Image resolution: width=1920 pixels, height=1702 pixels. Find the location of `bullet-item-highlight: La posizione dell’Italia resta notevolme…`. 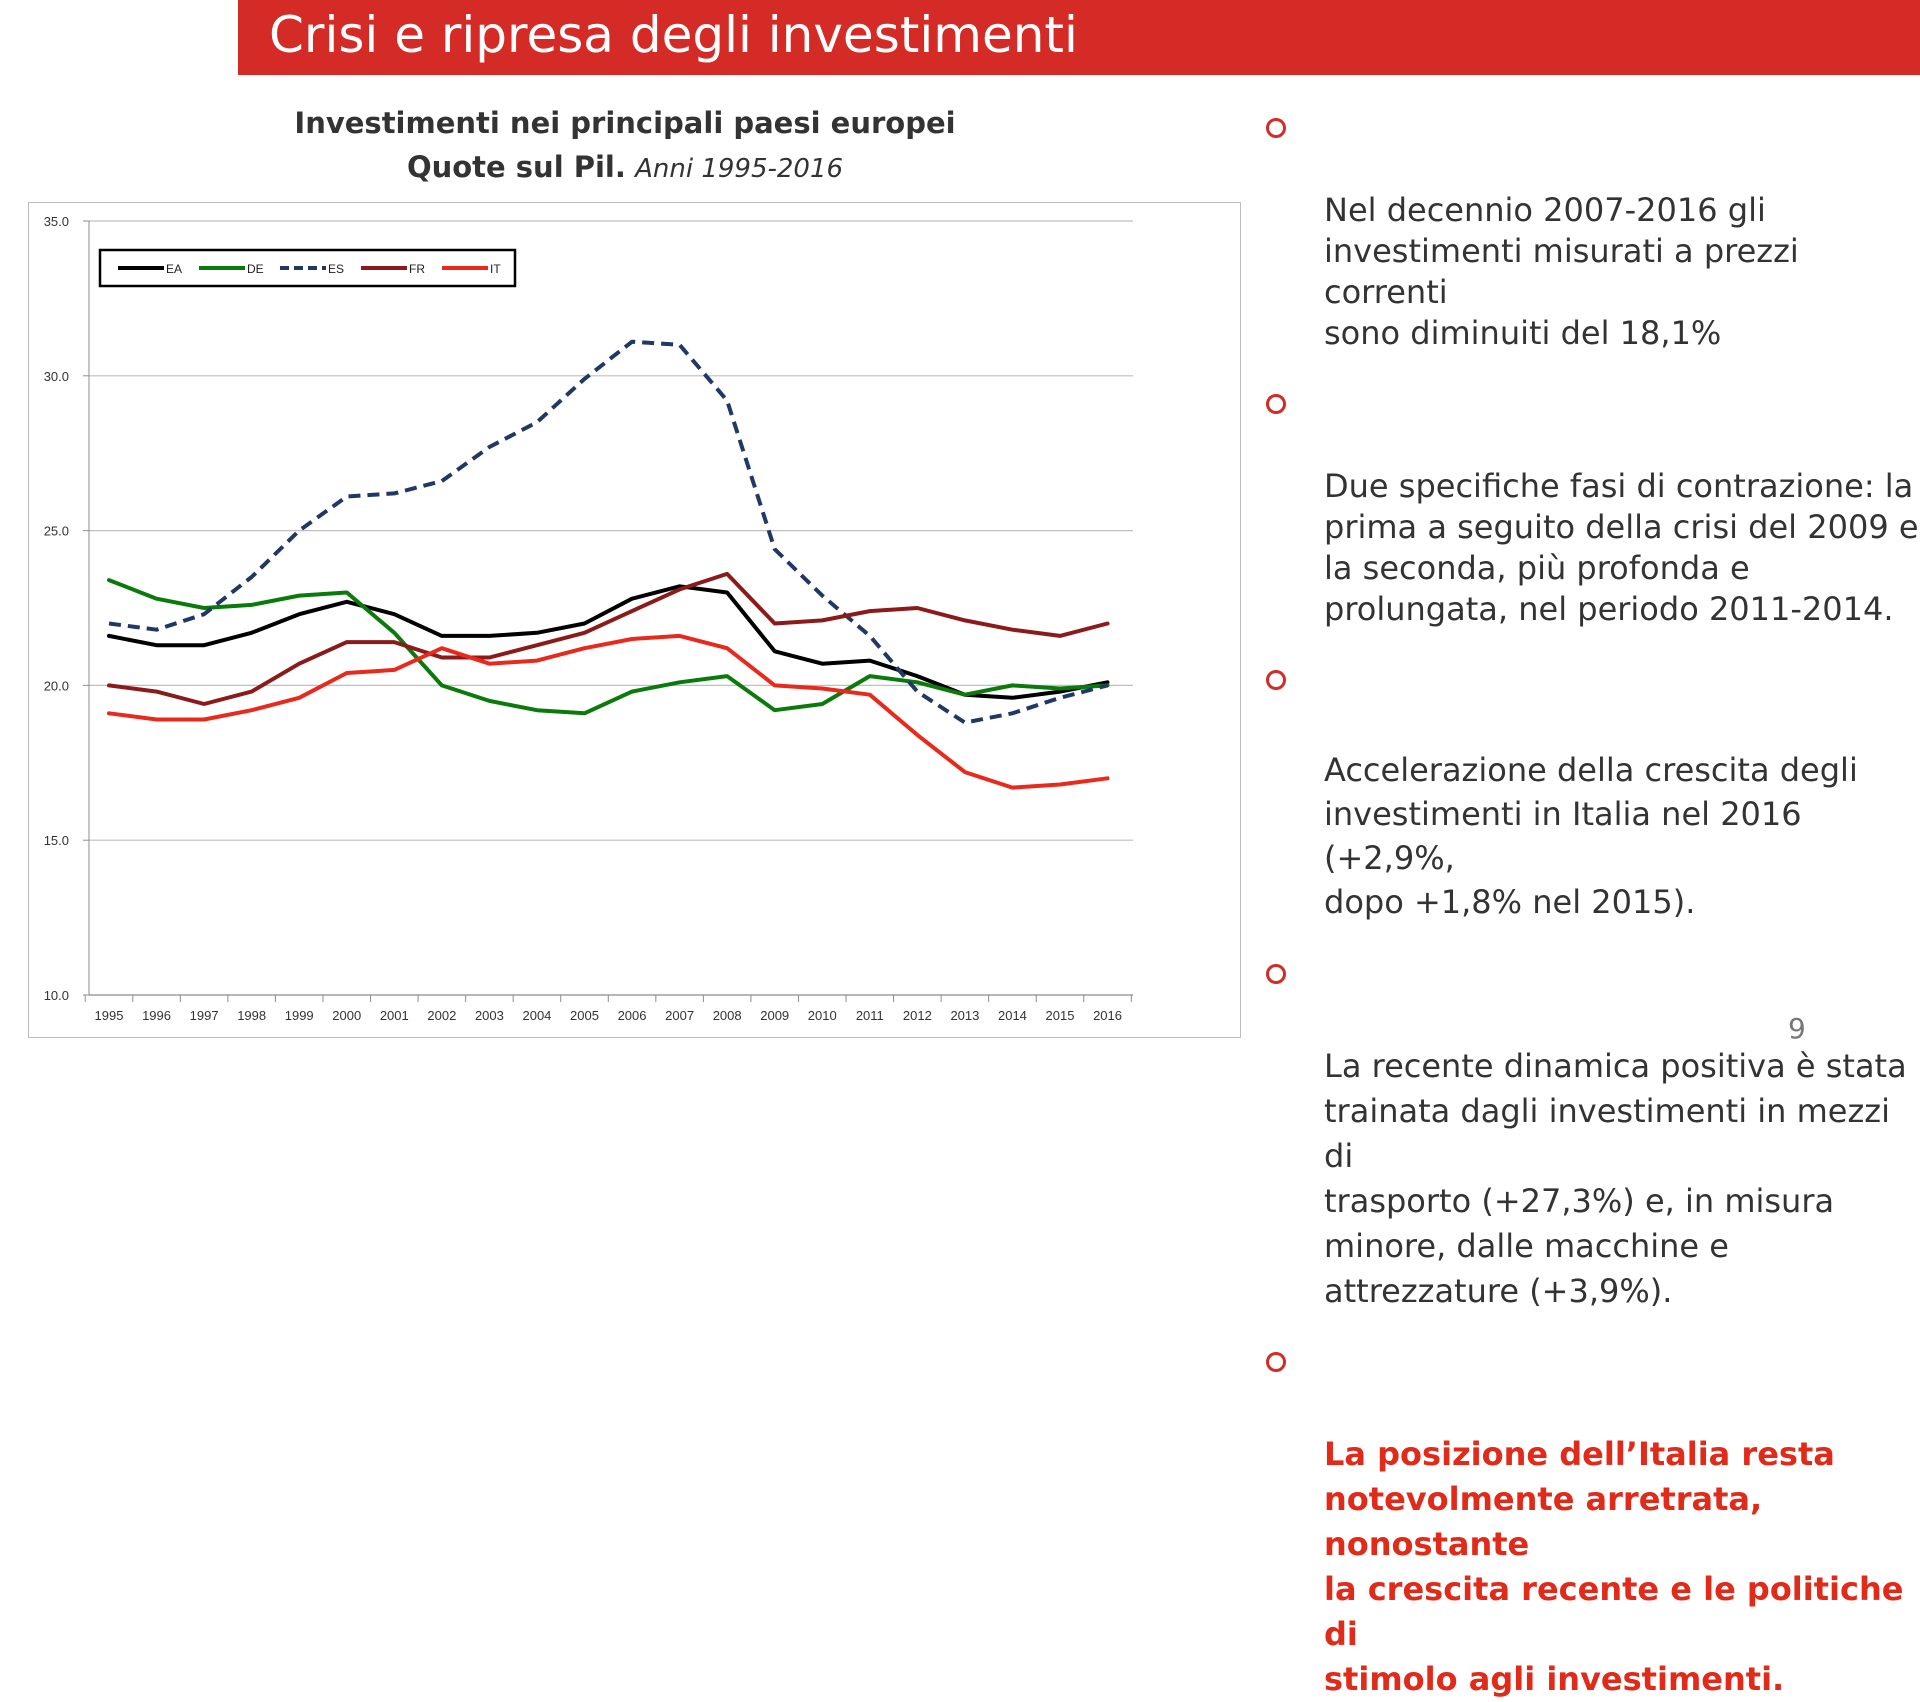

bullet-item-highlight: La posizione dell’Italia resta notevolme… is located at coordinates (1593, 1522).